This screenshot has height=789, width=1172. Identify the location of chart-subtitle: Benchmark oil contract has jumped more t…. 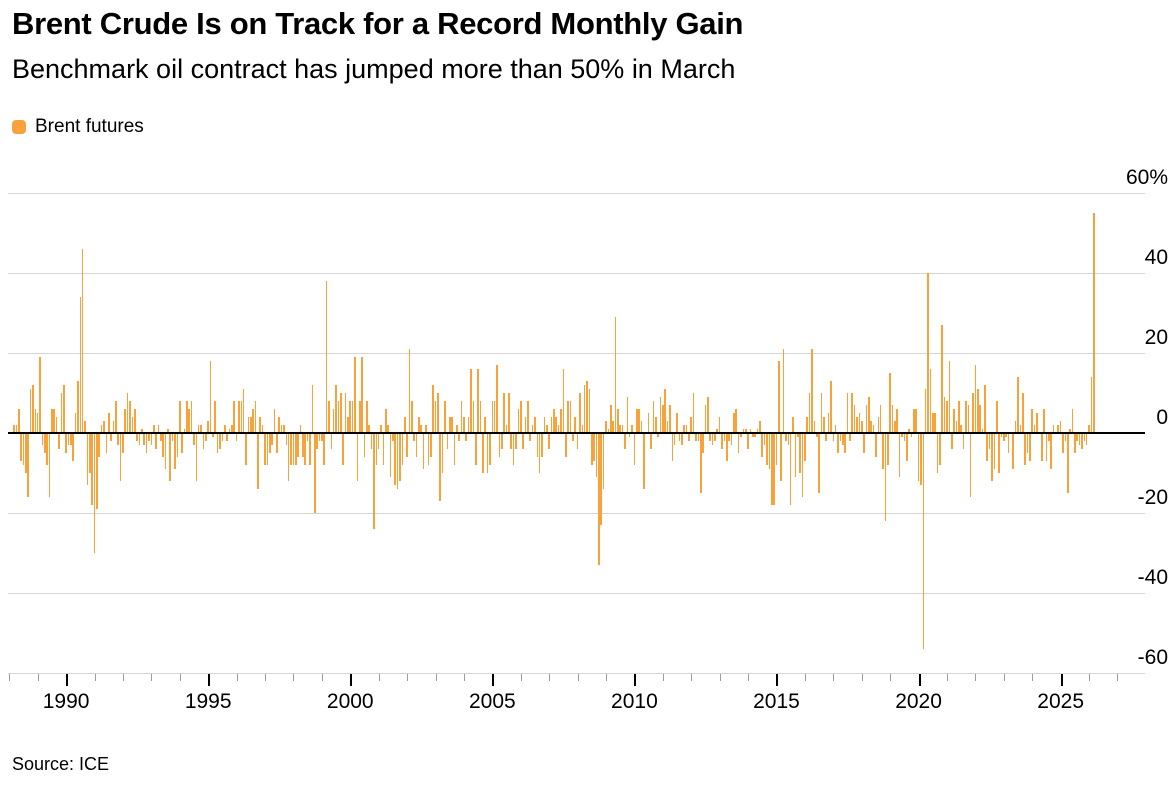
(374, 69).